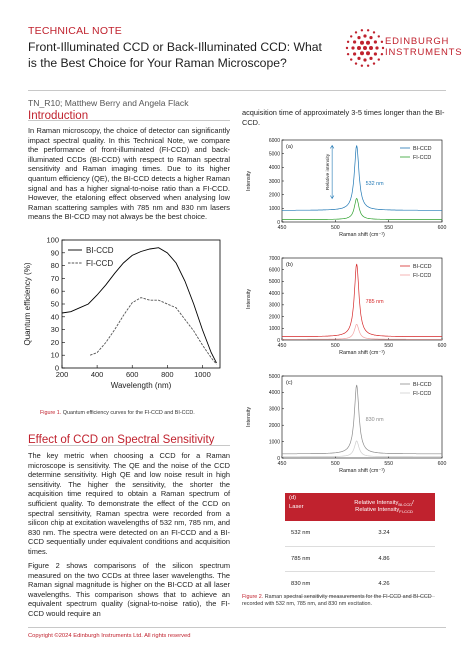 Image resolution: width=474 pixels, height=670 pixels. I want to click on table-cell-ratio: 4.86, so click(384, 558).